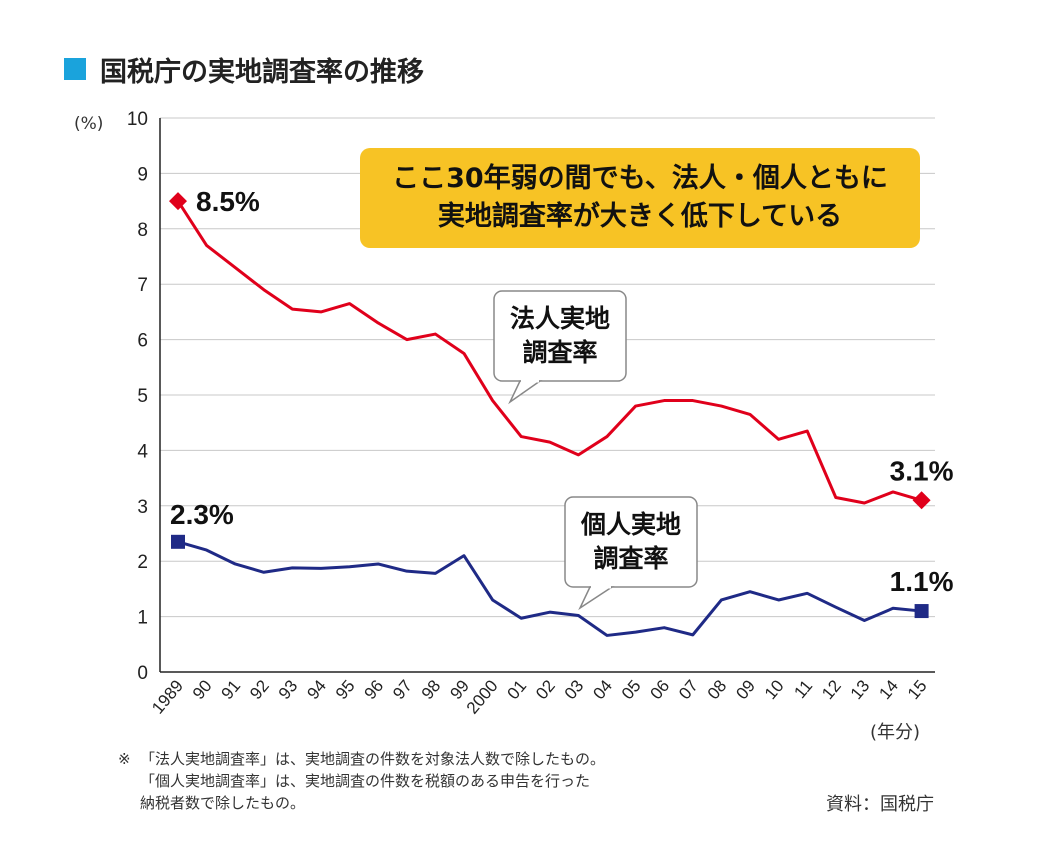 The width and height of the screenshot is (1040, 866). Describe the element at coordinates (124, 759) in the screenshot. I see `note-mark: ※` at that location.